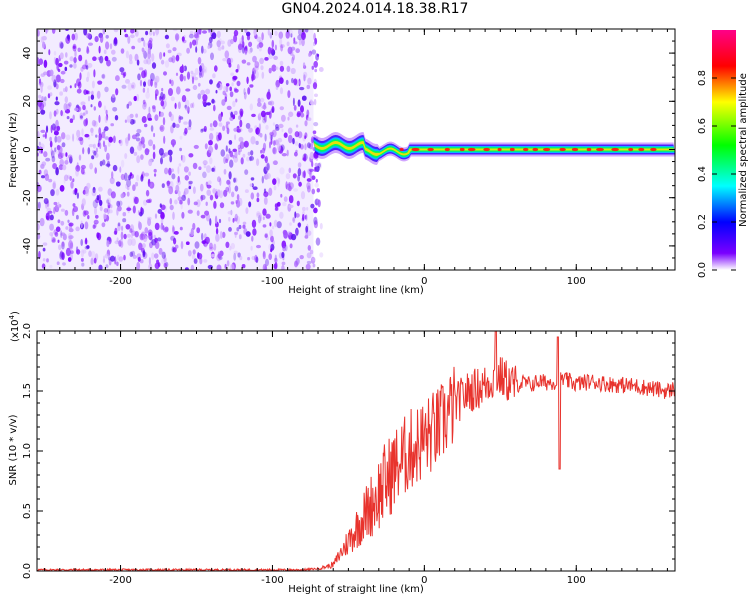 Image resolution: width=750 pixels, height=600 pixels. What do you see at coordinates (27, 451) in the screenshot?
I see `snr-ytick-label: 1.0` at bounding box center [27, 451].